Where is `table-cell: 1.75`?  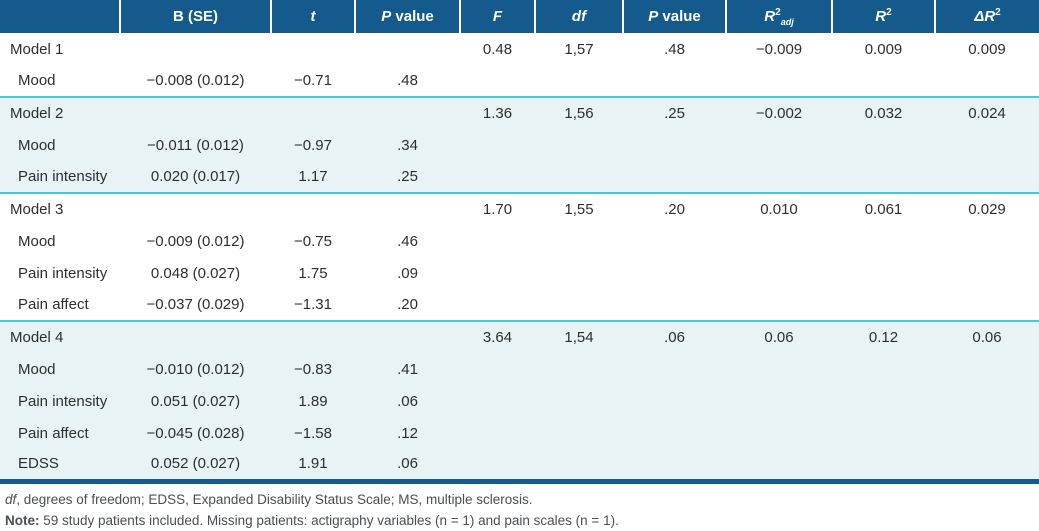
table-cell: 1.75 is located at coordinates (313, 273).